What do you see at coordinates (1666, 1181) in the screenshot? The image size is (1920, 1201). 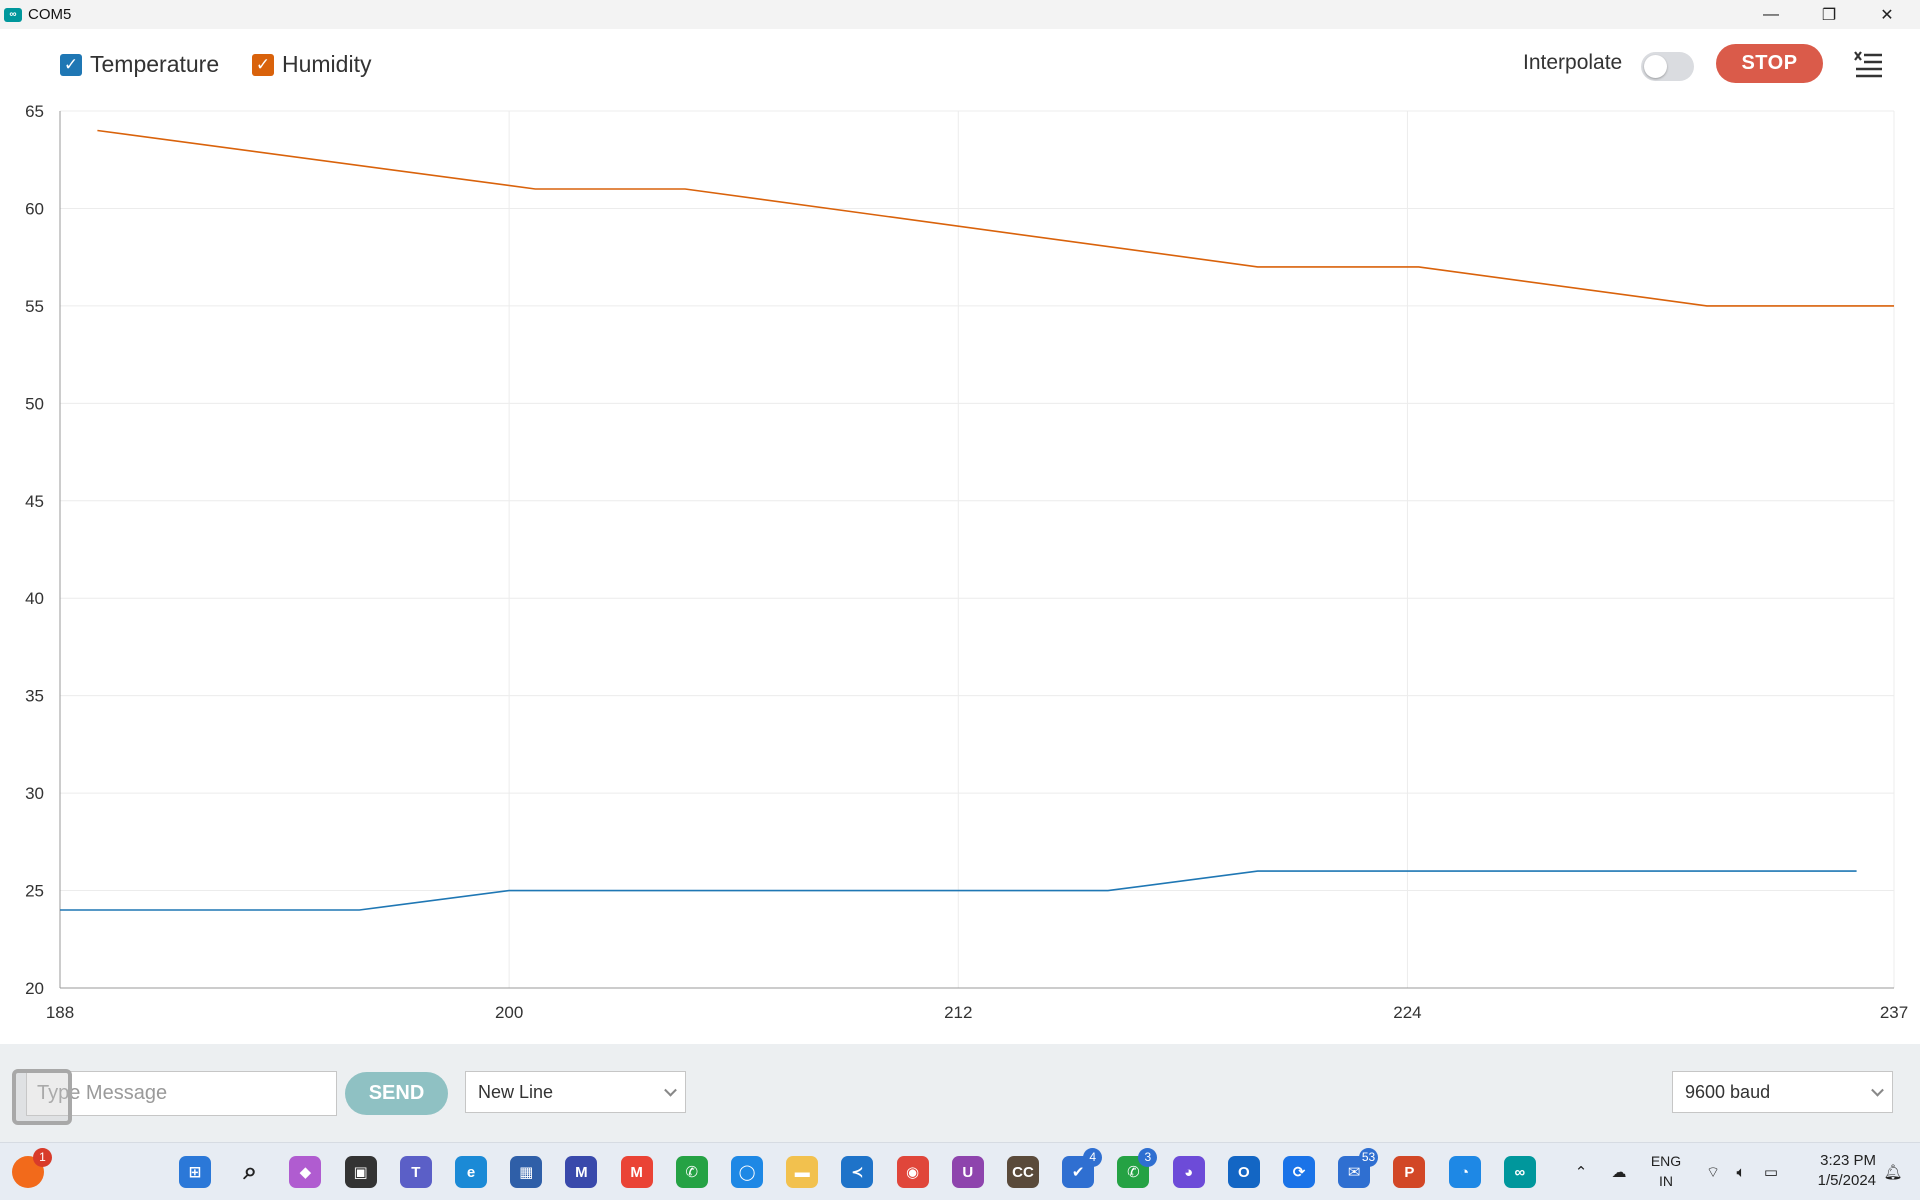 I see `language-region: IN` at bounding box center [1666, 1181].